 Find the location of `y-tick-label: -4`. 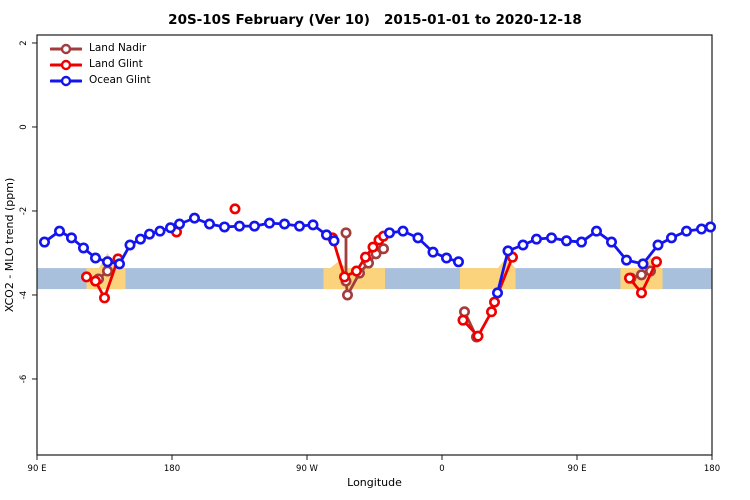

y-tick-label: -4 is located at coordinates (24, 295).